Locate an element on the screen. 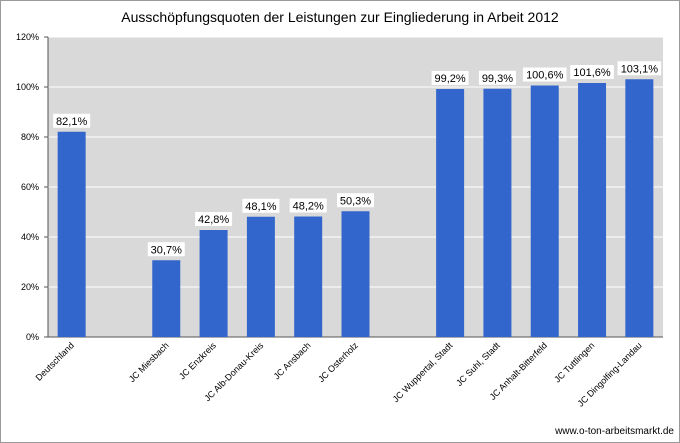 This screenshot has width=680, height=443. data-label: 103,1% is located at coordinates (640, 69).